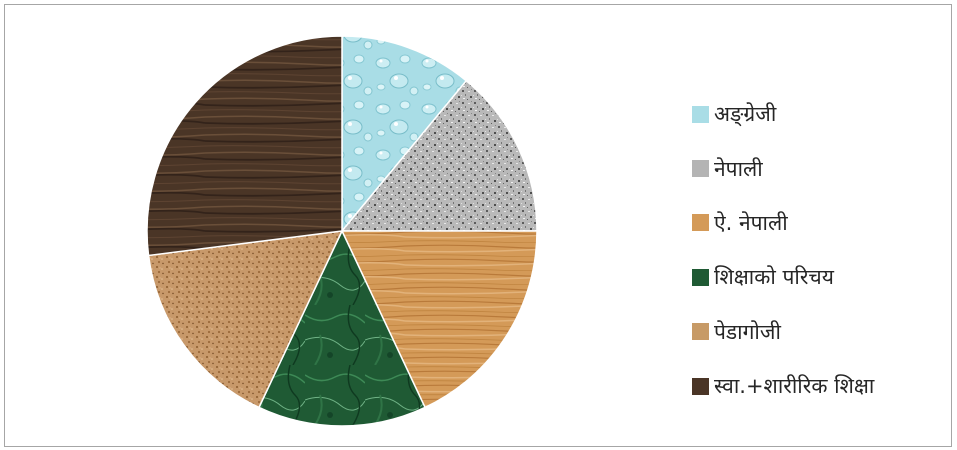 This screenshot has width=957, height=450. I want to click on legend-item-1: अङ्ग्रेजी, so click(822, 114).